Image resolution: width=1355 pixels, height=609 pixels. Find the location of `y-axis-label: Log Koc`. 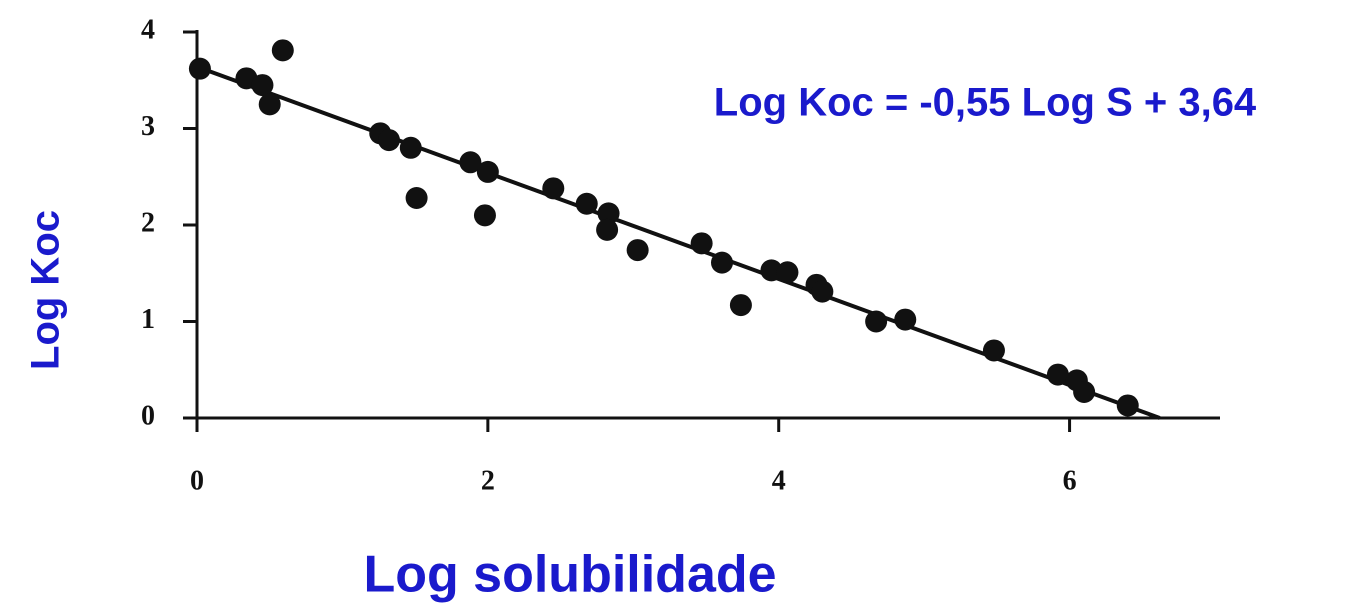

y-axis-label: Log Koc is located at coordinates (46, 290).